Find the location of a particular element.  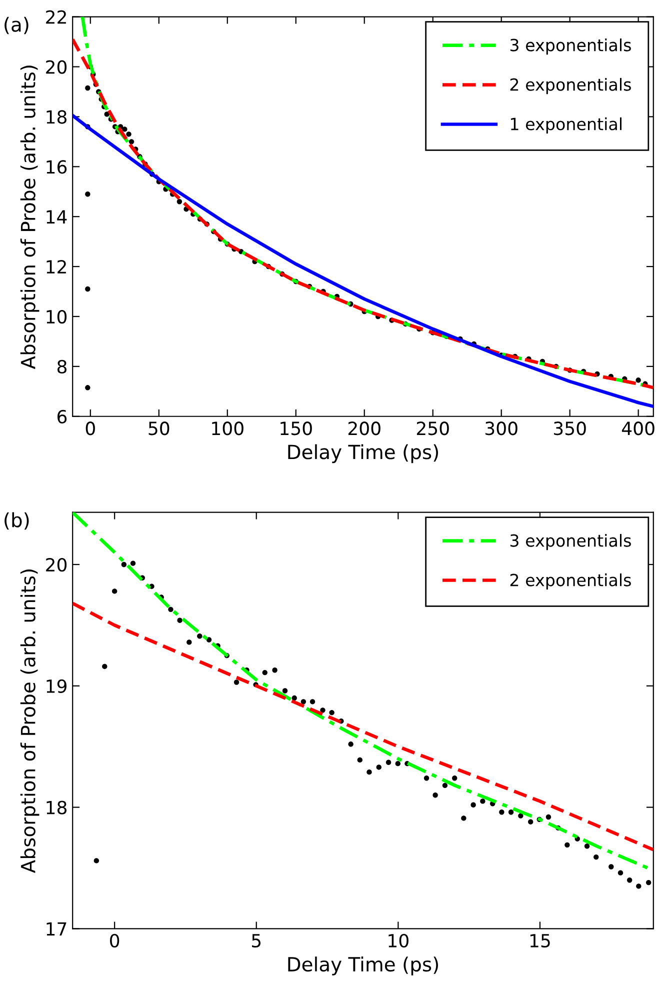

x-tick-label: 10 is located at coordinates (398, 941).